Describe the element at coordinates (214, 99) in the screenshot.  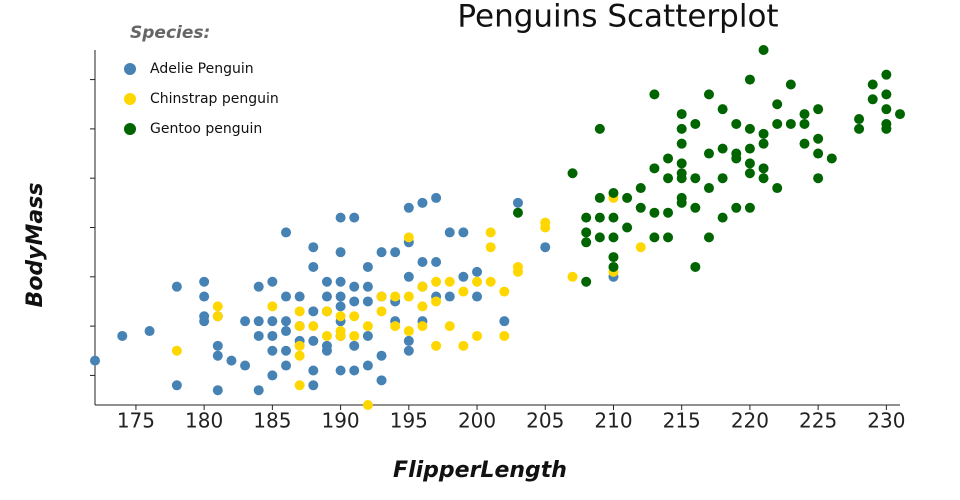
I see `legend-label: Chinstrap penguin` at that location.